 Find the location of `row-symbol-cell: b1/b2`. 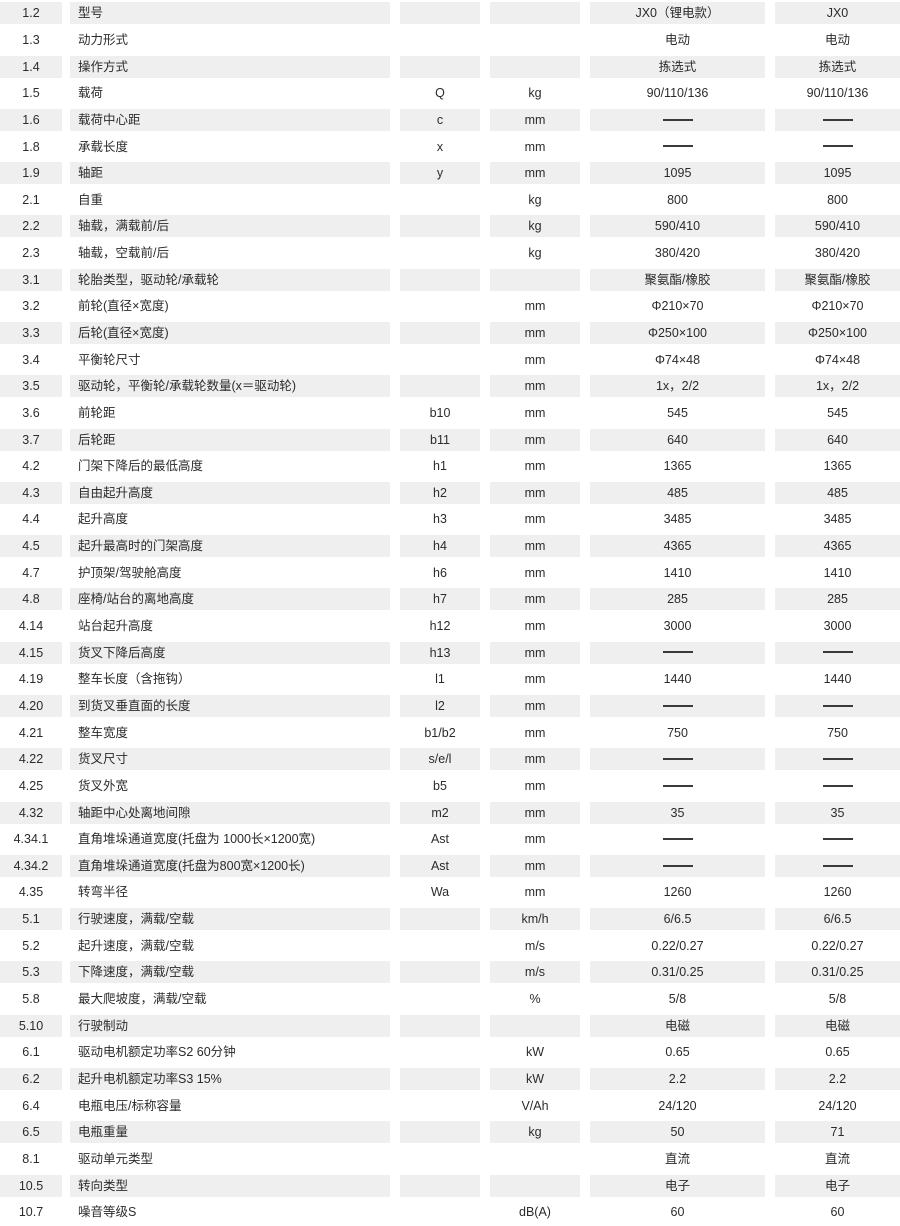

row-symbol-cell: b1/b2 is located at coordinates (440, 732).